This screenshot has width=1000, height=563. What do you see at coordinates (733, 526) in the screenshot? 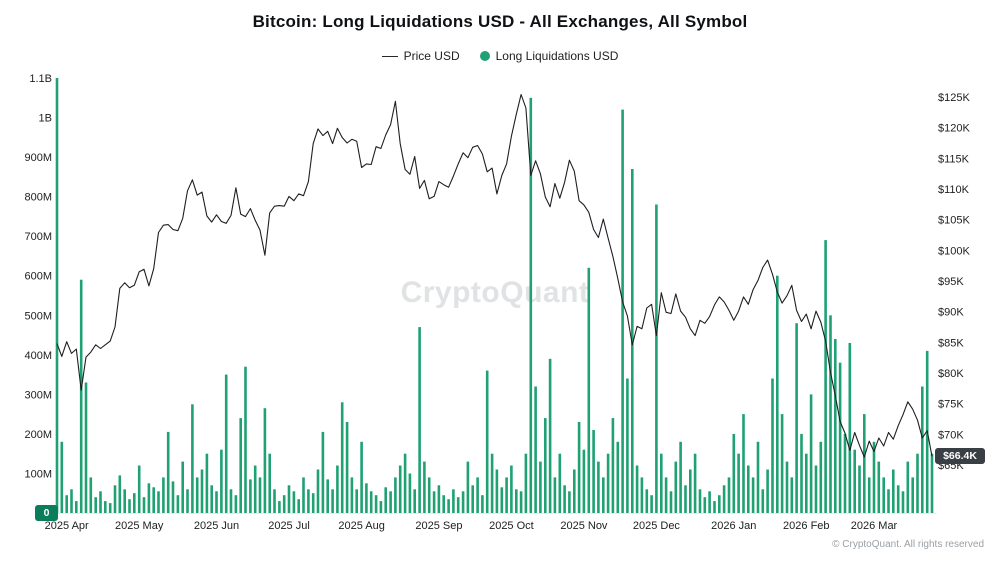
I see `x-axis-tick-label: 2026 Jan` at bounding box center [733, 526].